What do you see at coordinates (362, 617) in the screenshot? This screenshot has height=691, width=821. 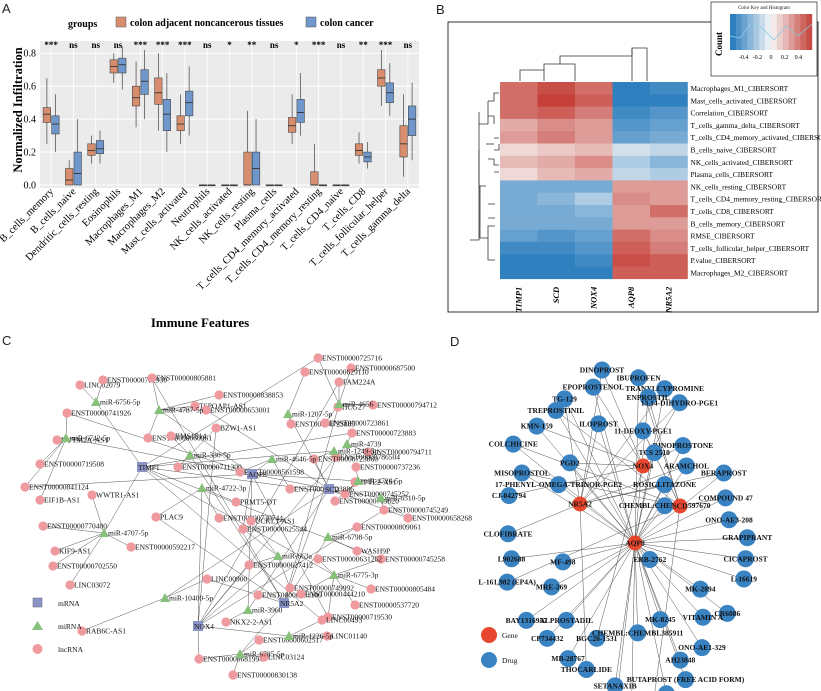 I see `svg-text: ENST00000719530` at bounding box center [362, 617].